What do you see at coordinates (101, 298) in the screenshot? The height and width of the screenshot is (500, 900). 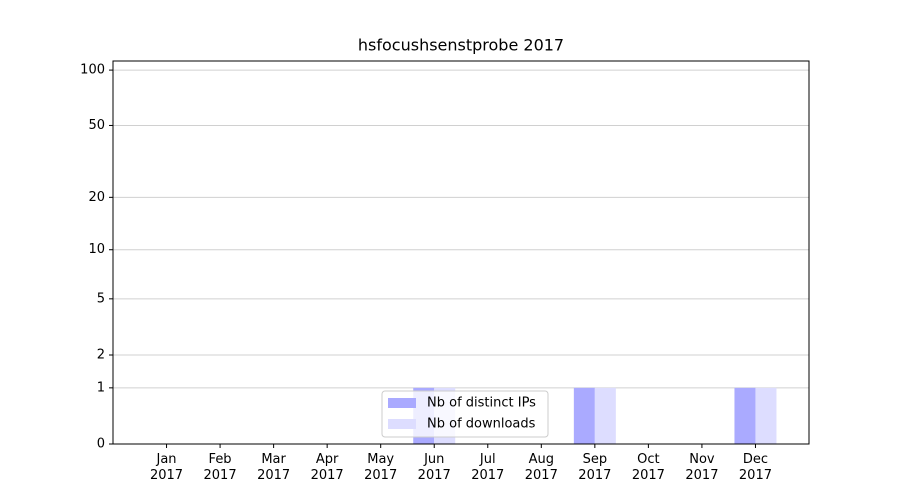 I see `y-tick-label: 5` at bounding box center [101, 298].